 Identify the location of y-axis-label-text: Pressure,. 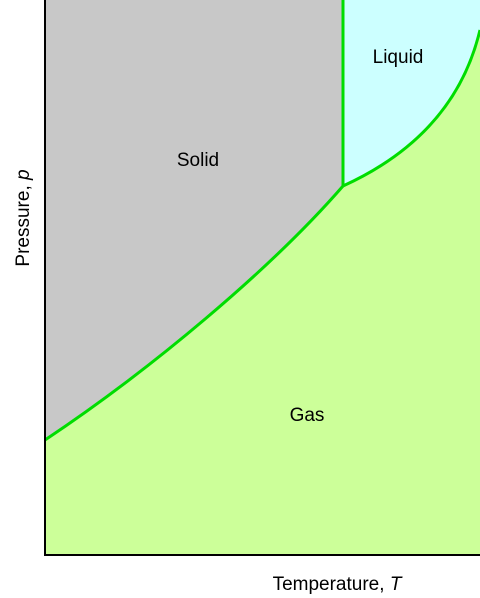
(23, 223).